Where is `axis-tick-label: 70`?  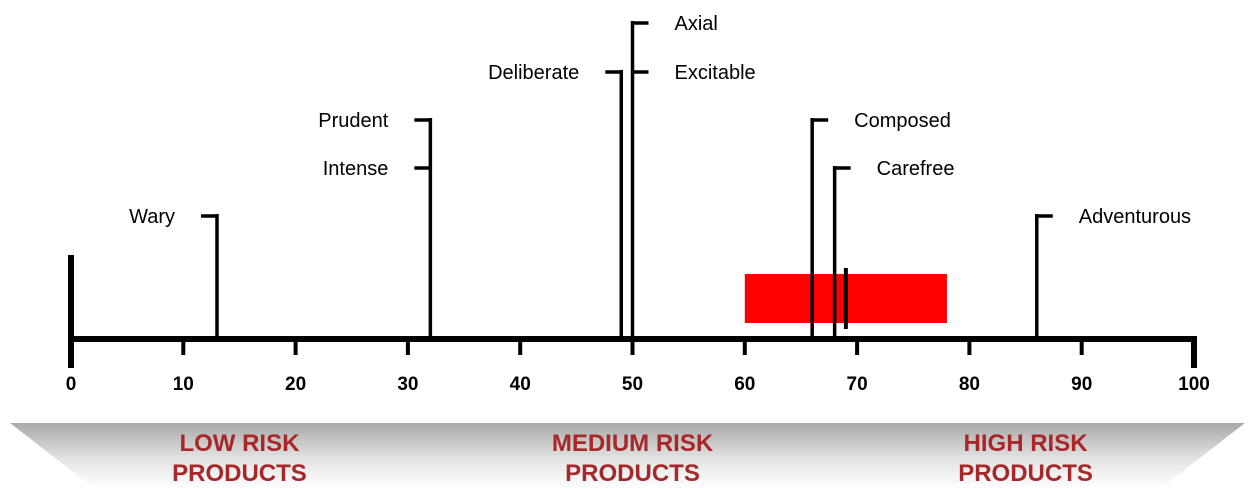 axis-tick-label: 70 is located at coordinates (857, 384).